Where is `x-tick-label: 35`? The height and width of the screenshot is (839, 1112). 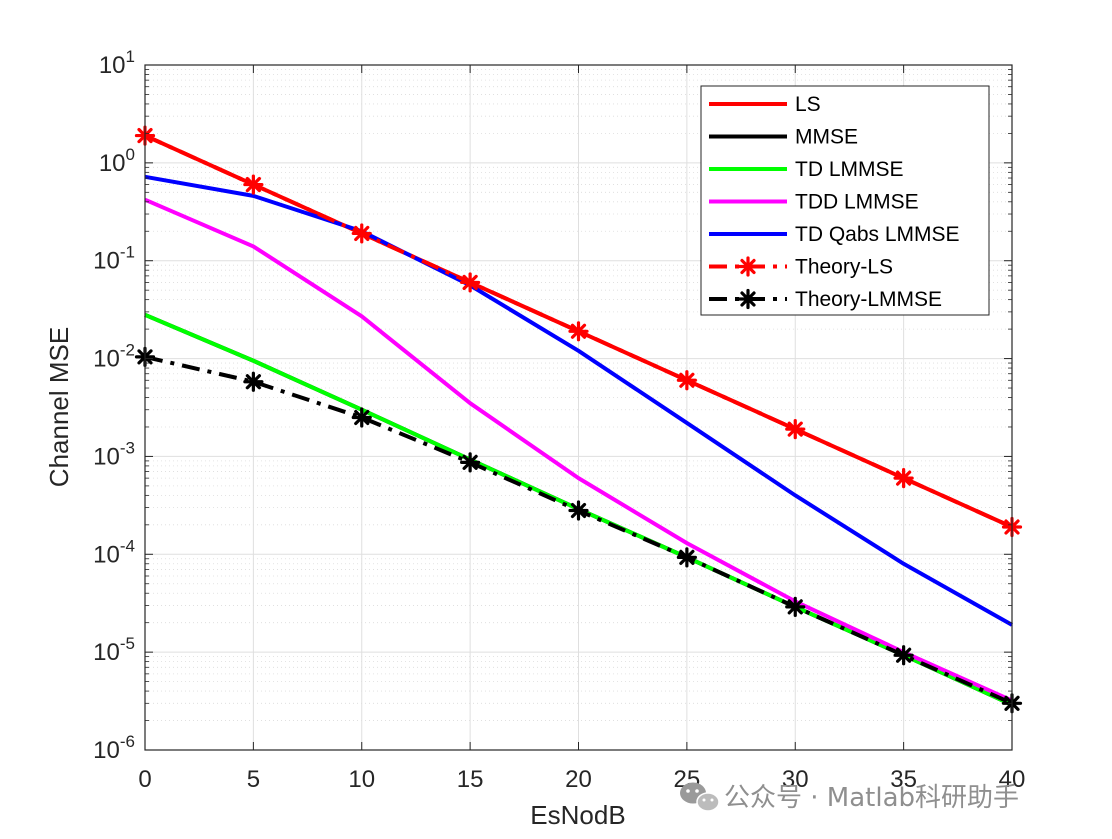 x-tick-label: 35 is located at coordinates (903, 779).